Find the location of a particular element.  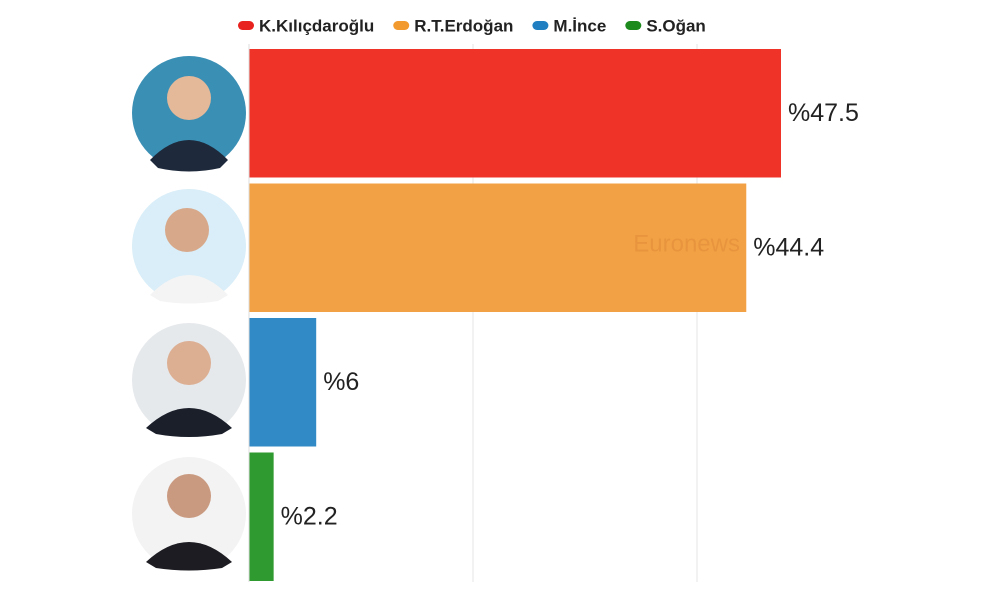

portraits is located at coordinates (189, 313).